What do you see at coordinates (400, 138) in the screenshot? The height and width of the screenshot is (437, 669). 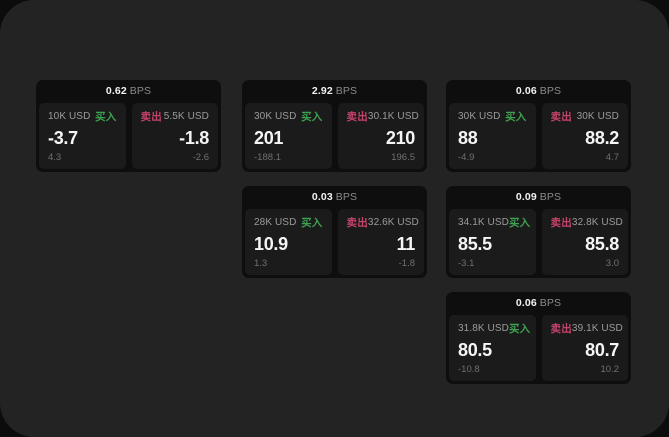 I see `sell-price-value: 210` at bounding box center [400, 138].